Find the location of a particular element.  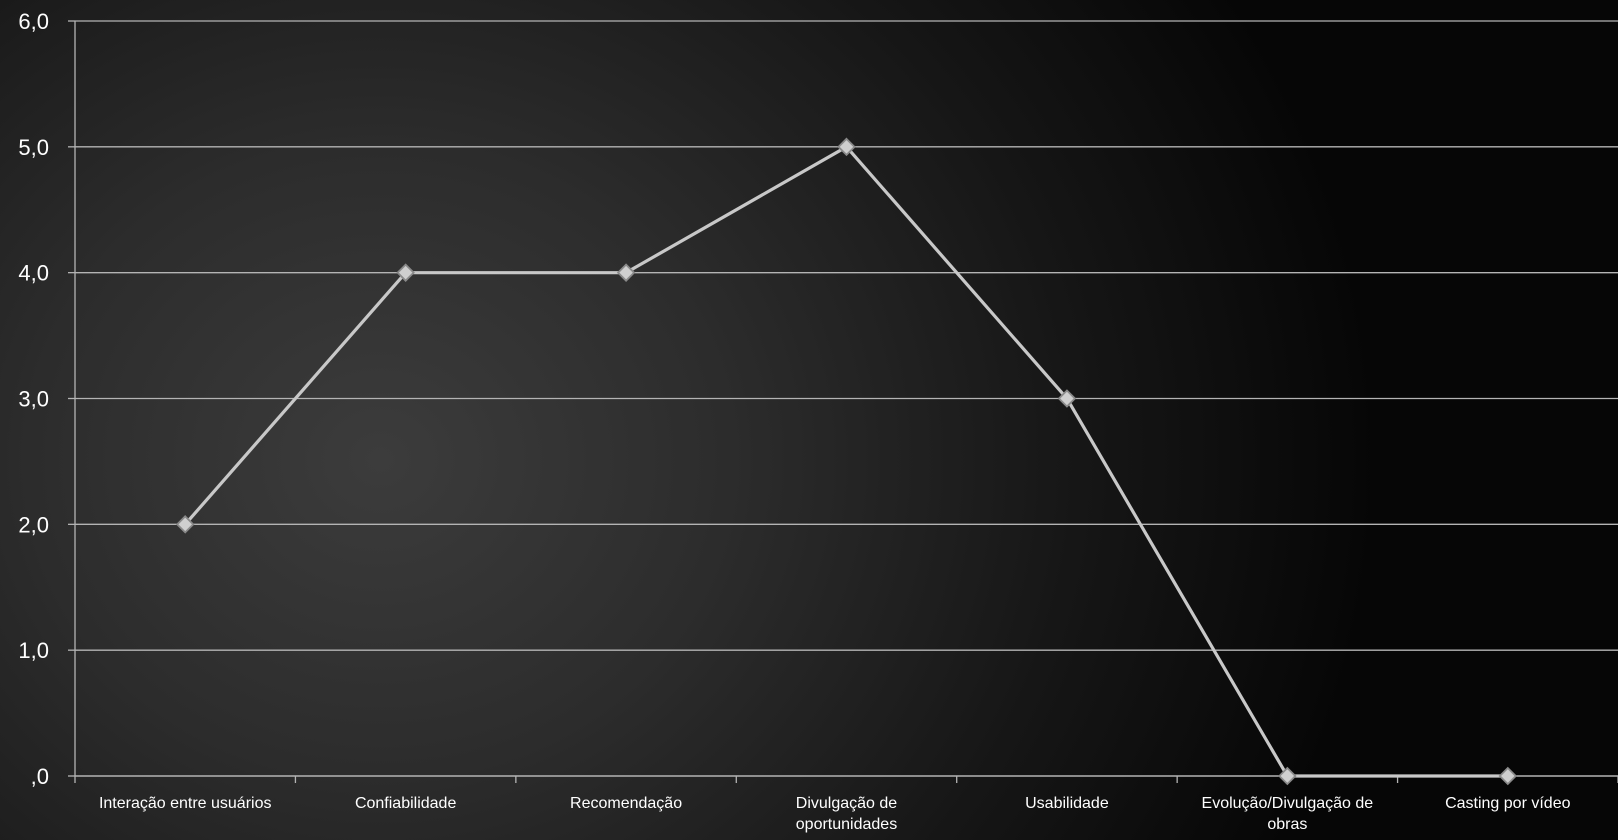

y-tick-label: 3,0 is located at coordinates (33, 399).